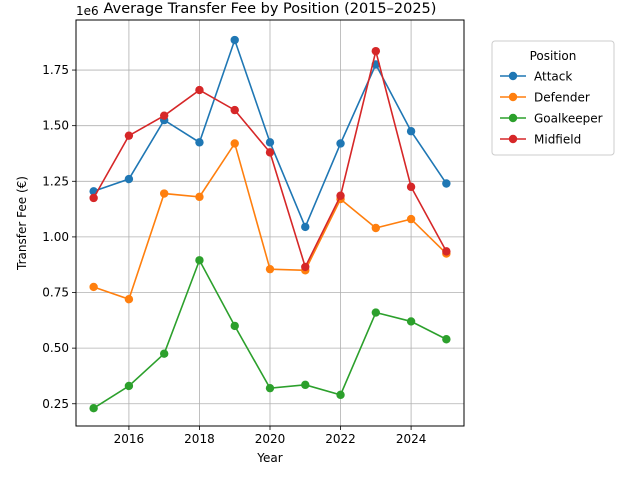 The height and width of the screenshot is (480, 640). What do you see at coordinates (513, 118) in the screenshot?
I see `legend-marker-goalkeeper` at bounding box center [513, 118].